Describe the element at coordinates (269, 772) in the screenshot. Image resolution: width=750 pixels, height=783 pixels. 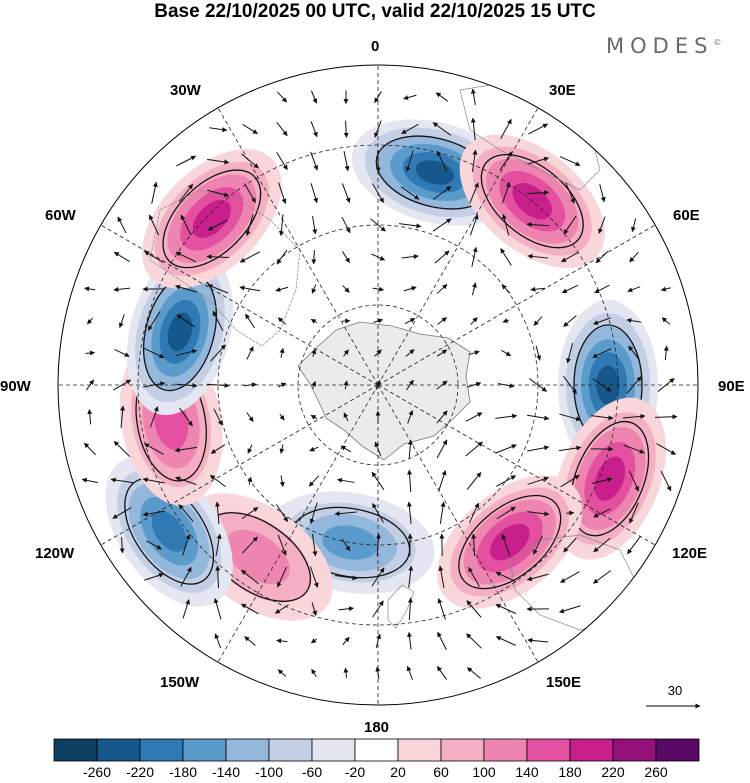
I see `colorbar-tick-label: -100` at that location.